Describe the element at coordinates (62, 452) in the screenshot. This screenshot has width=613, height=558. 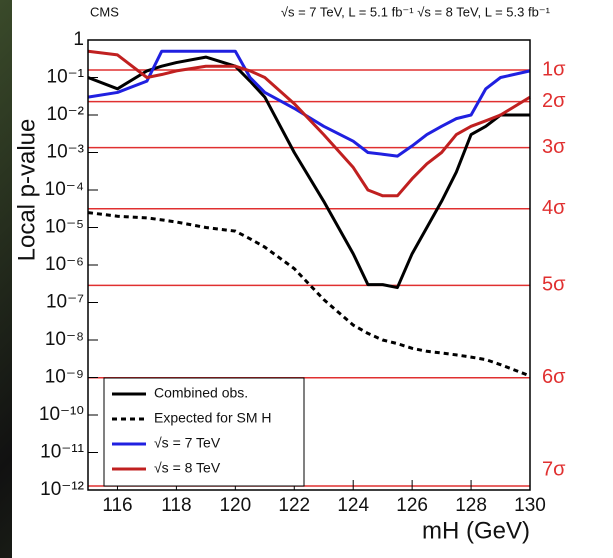
I see `y-tick-label: 10⁻¹¹` at that location.